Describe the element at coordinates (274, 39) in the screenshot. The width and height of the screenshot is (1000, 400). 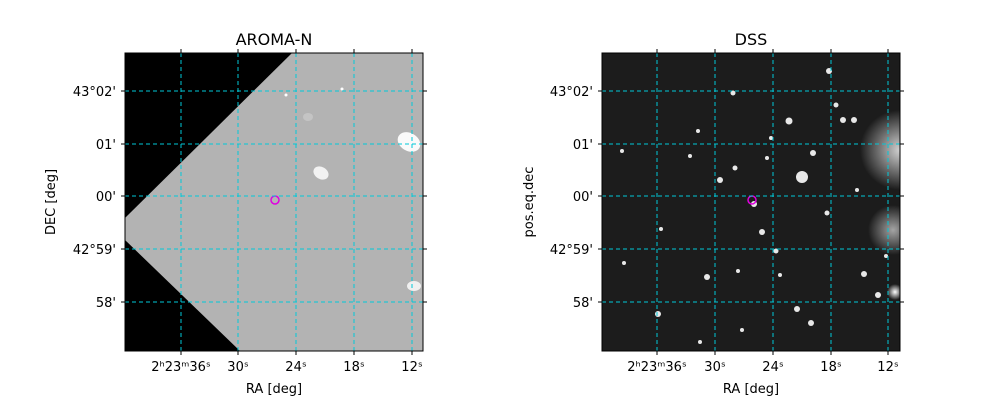
I see `panel-title: AROMA-N` at that location.